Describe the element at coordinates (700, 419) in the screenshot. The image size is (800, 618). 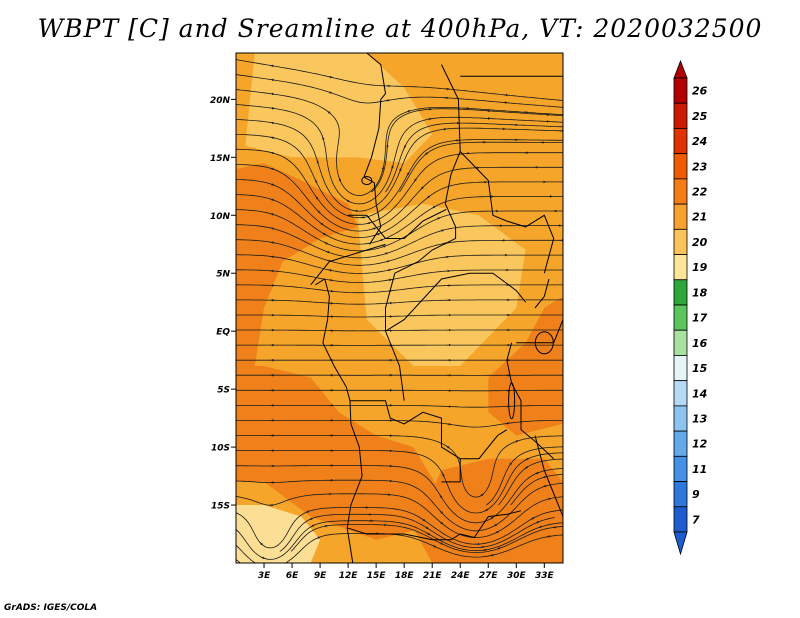
I see `colorbar-label: 13` at that location.